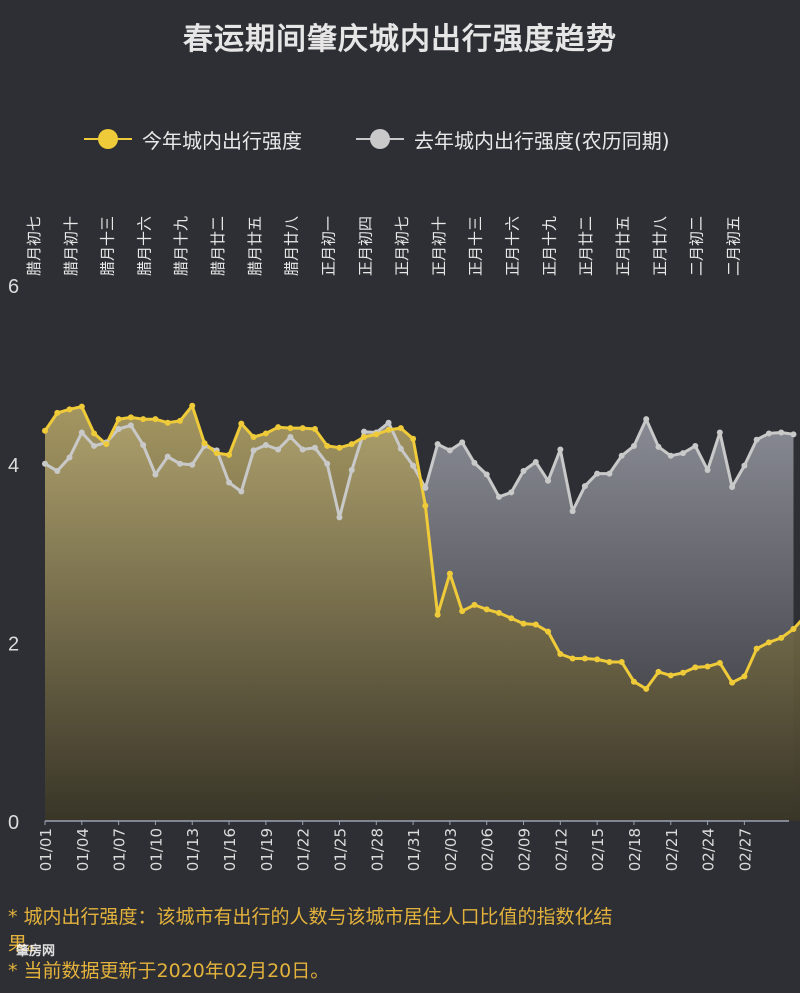 Image resolution: width=800 pixels, height=993 pixels. I want to click on lunar-tick-label: 腊月初七, so click(34, 246).